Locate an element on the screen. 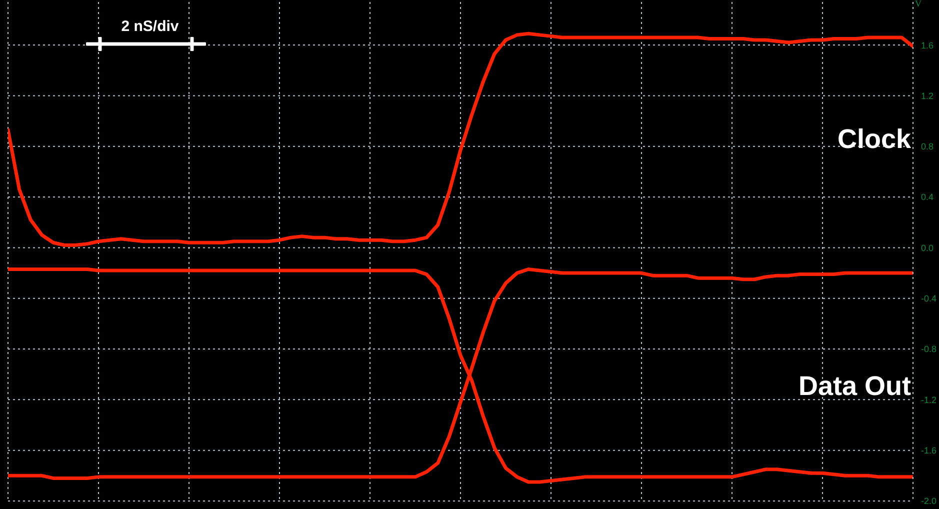 This screenshot has width=939, height=509. annotation: 2 nS/div is located at coordinates (150, 26).